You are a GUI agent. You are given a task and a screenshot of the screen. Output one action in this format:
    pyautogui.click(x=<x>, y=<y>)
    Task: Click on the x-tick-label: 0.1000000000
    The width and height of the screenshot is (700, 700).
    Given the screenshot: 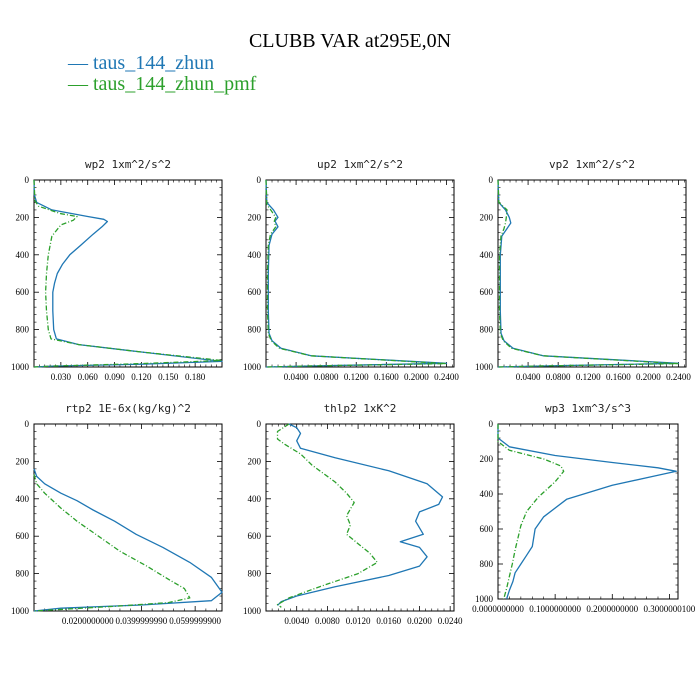 What is the action you would take?
    pyautogui.click(x=555, y=609)
    